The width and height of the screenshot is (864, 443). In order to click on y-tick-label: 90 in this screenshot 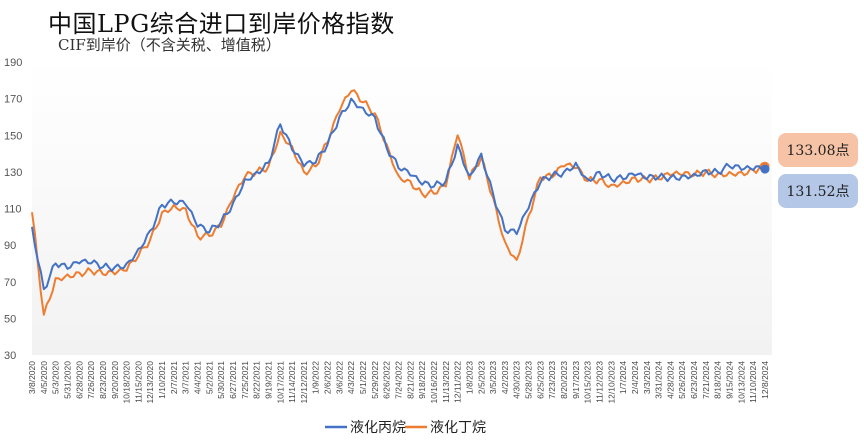, I will do `click(10, 246)`.